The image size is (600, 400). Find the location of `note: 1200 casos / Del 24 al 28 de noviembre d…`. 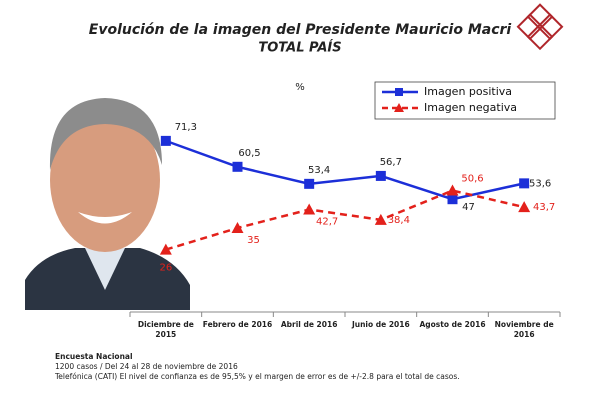

note: 1200 casos / Del 24 al 28 de noviembre d… is located at coordinates (146, 366).